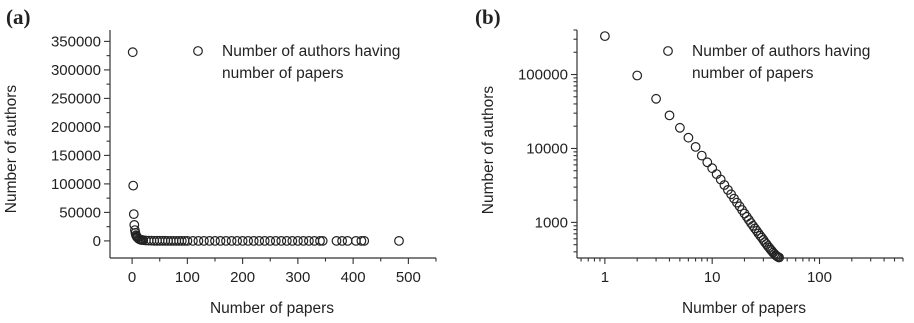 Image resolution: width=914 pixels, height=323 pixels. I want to click on y-tick-label: 0, so click(97, 241).